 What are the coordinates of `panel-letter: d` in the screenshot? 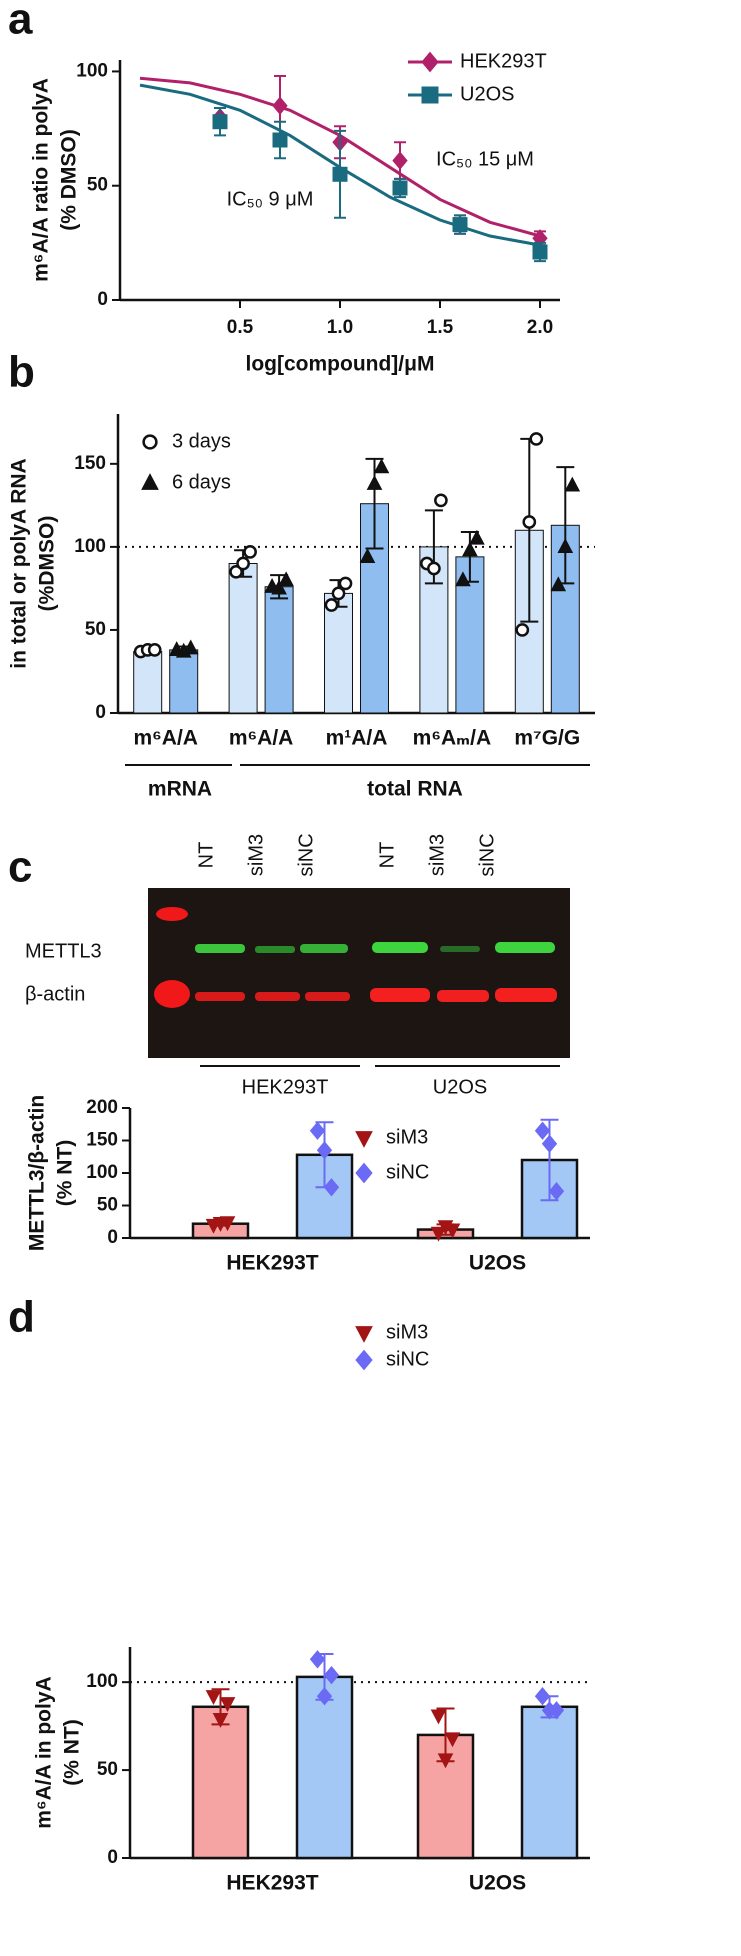 It's located at (21, 1317).